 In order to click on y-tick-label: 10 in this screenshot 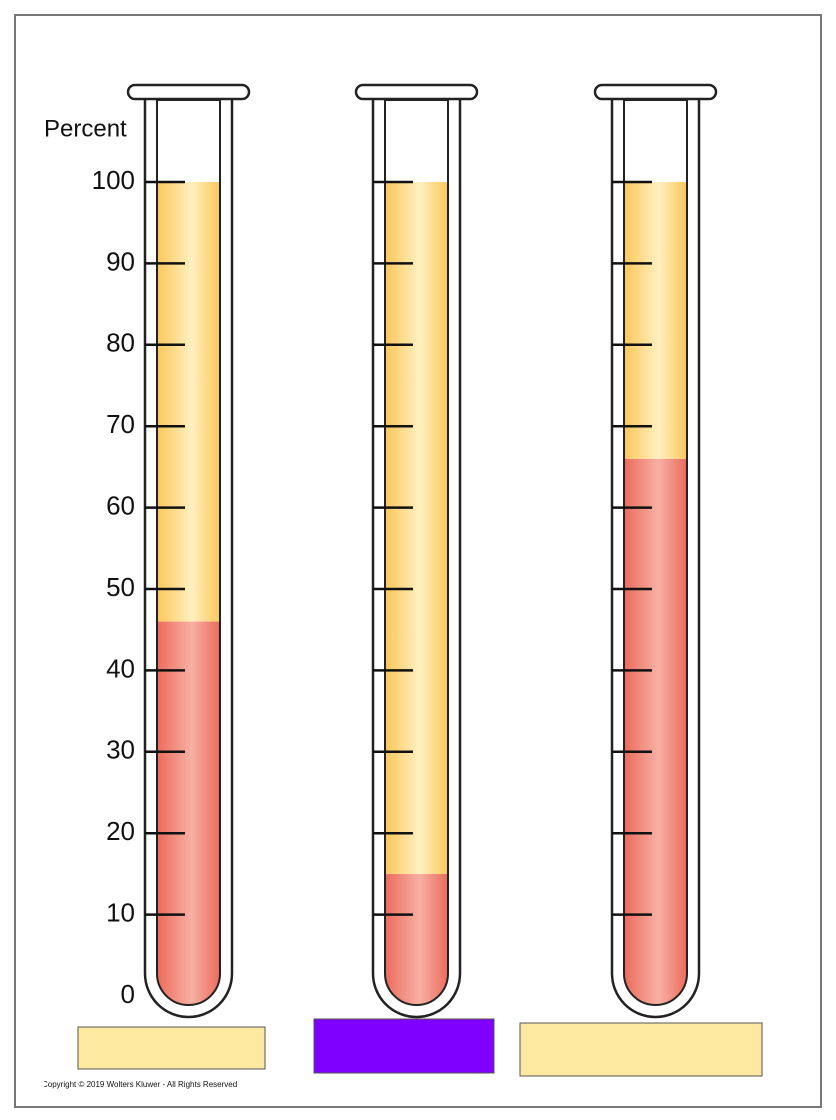, I will do `click(120, 912)`.